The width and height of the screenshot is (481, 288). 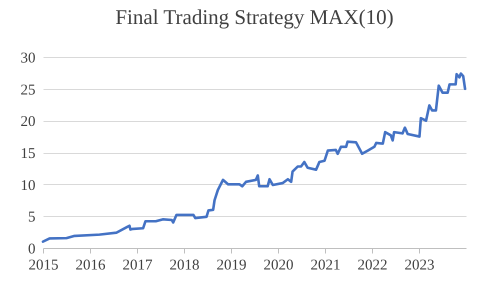 What do you see at coordinates (28, 90) in the screenshot?
I see `y-tick-label: 25` at bounding box center [28, 90].